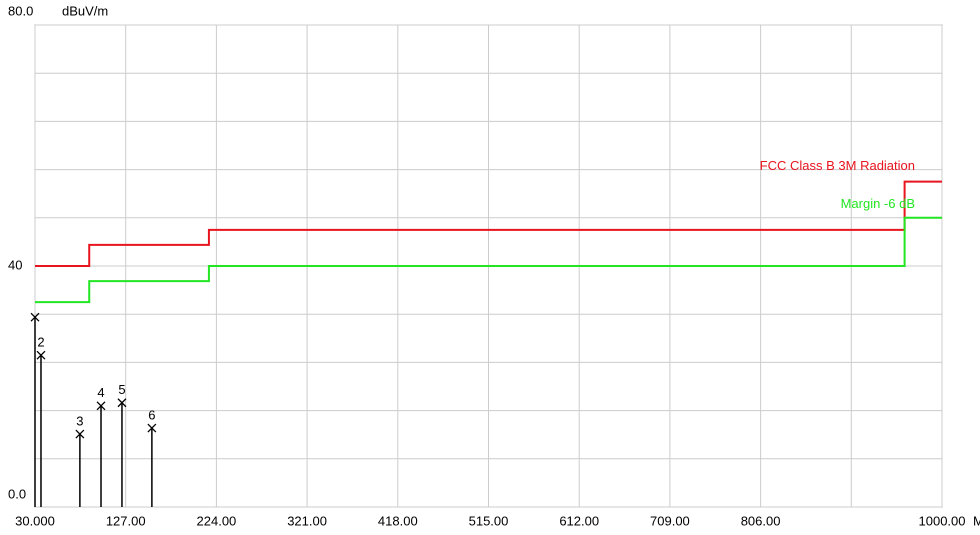 Image resolution: width=980 pixels, height=535 pixels. I want to click on marker-label: 5, so click(121, 389).